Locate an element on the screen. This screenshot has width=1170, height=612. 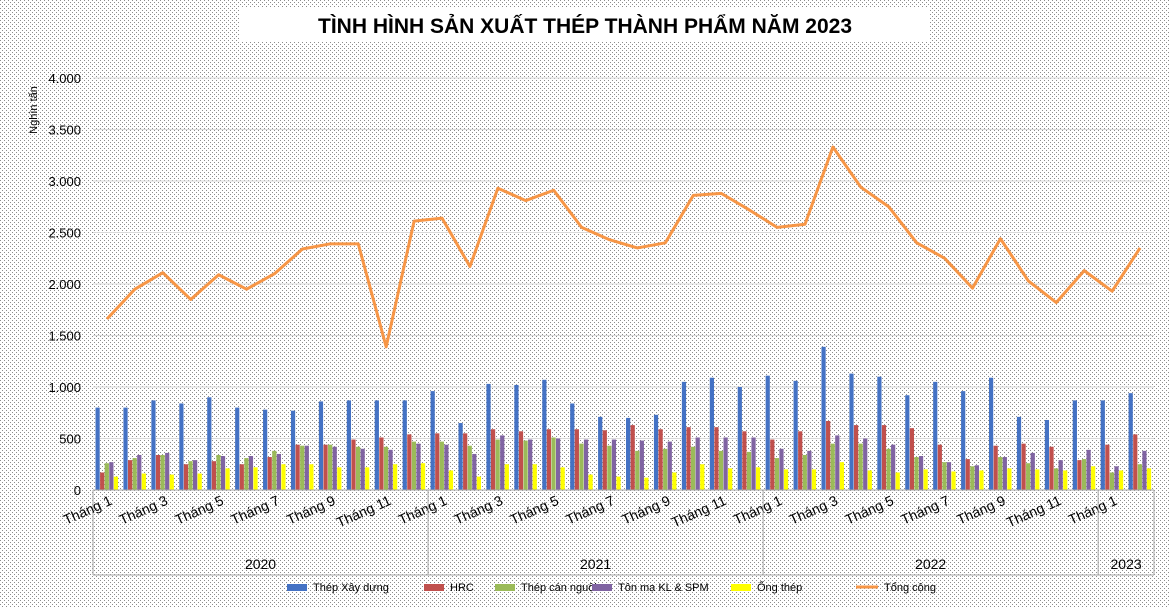
y-tick-label: 500 is located at coordinates (70, 439).